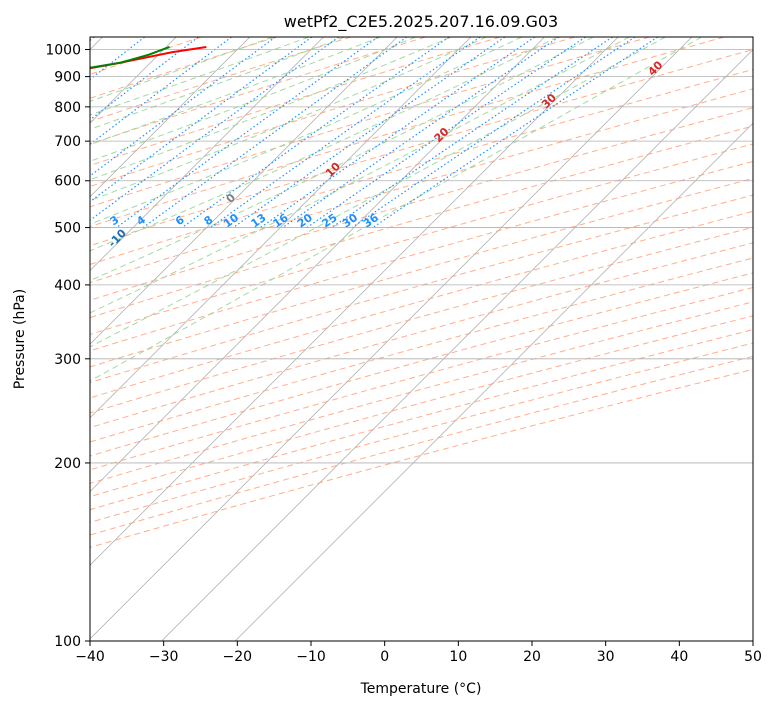 This screenshot has width=775, height=712. What do you see at coordinates (384, 657) in the screenshot?
I see `x-tick-label: 0` at bounding box center [384, 657].